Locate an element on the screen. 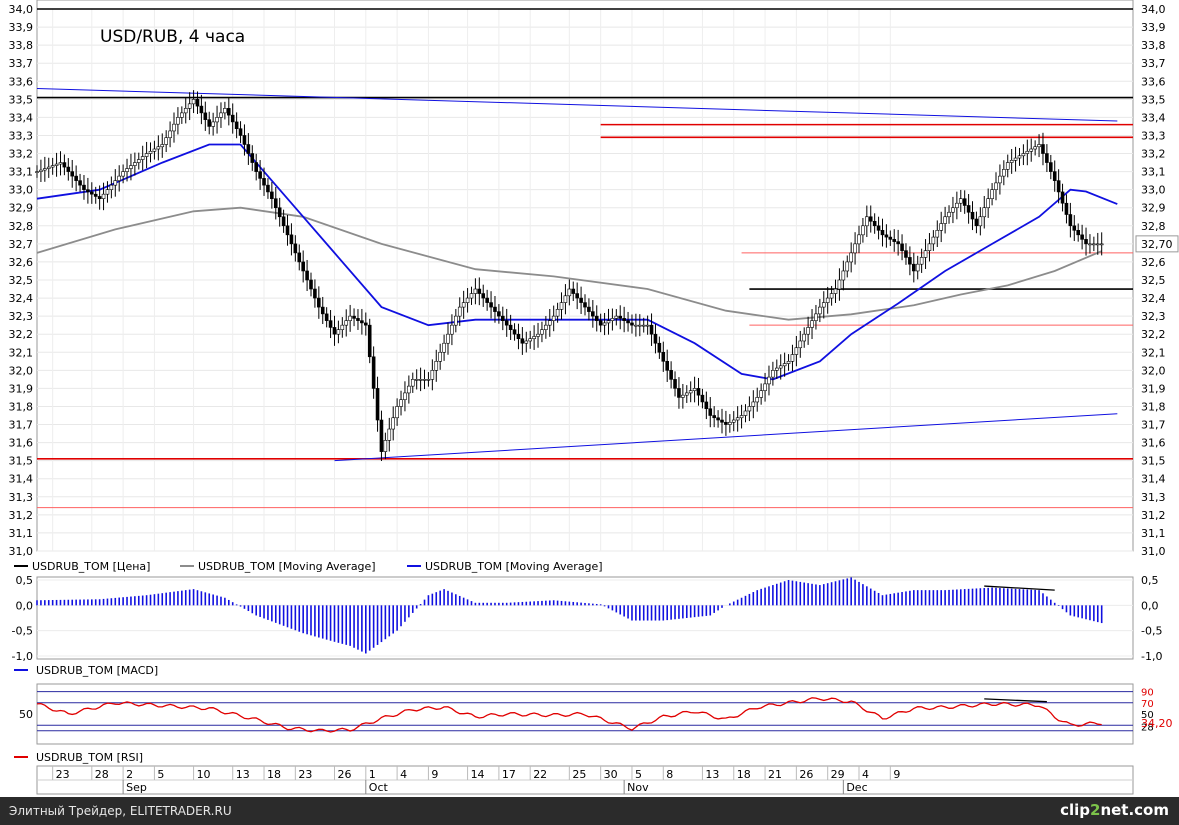 This screenshot has width=1179, height=825. price-tick-left: 32,8 is located at coordinates (21, 226).